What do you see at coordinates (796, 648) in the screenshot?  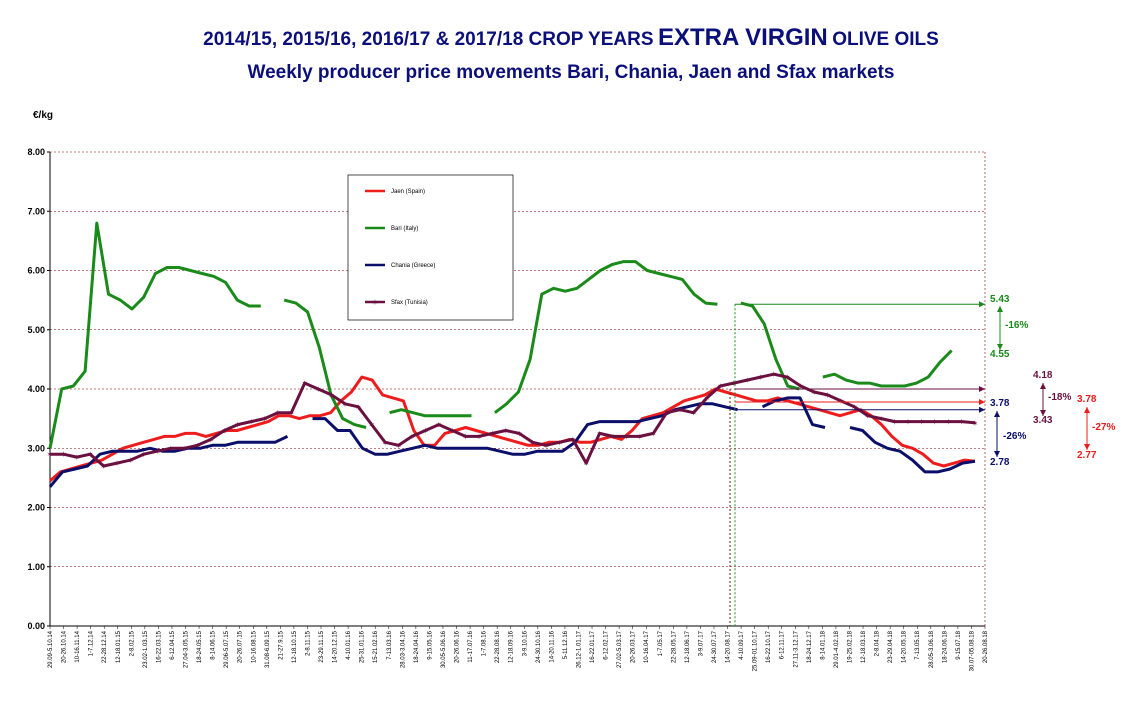 I see `x-tick-label: 27.11-3.12.17` at bounding box center [796, 648].